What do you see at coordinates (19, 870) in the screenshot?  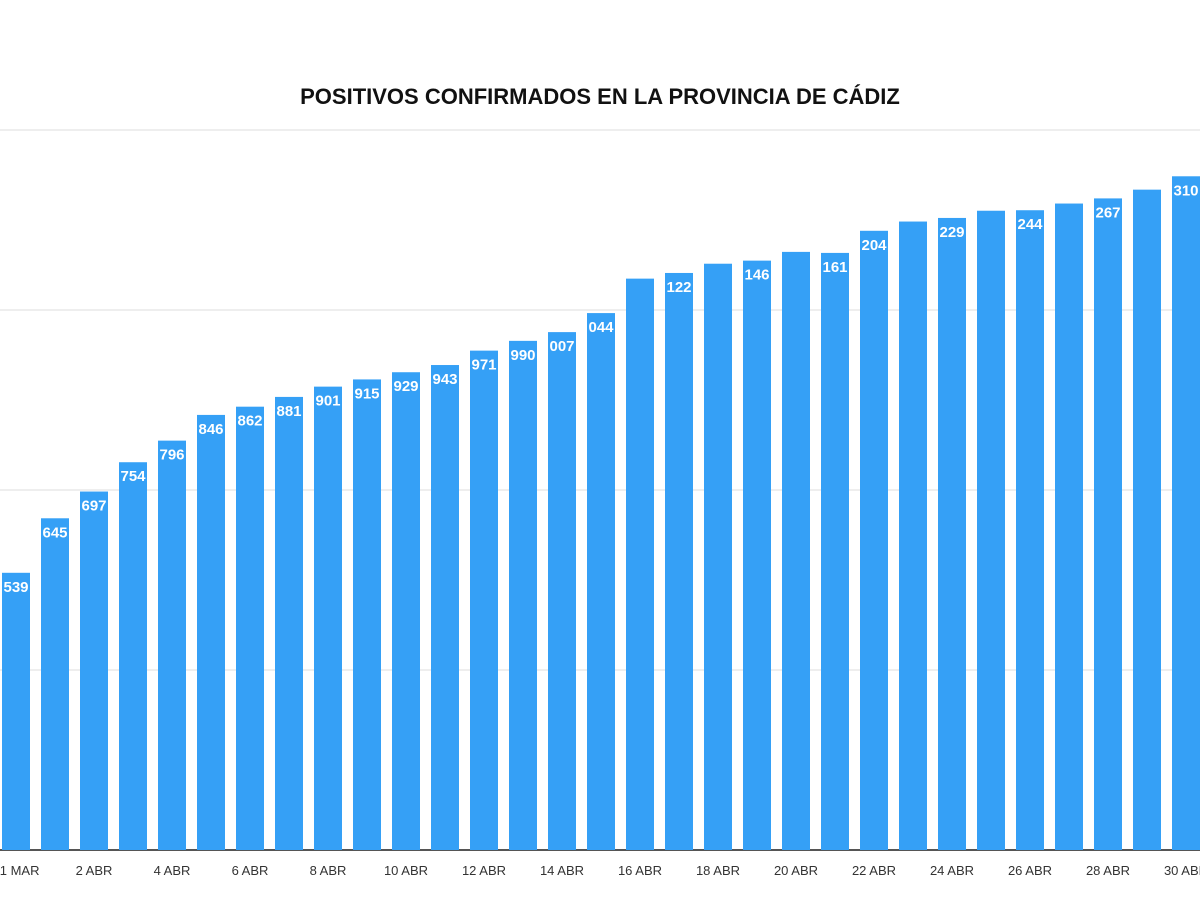 I see `x-tick-label: 31 MAR` at bounding box center [19, 870].